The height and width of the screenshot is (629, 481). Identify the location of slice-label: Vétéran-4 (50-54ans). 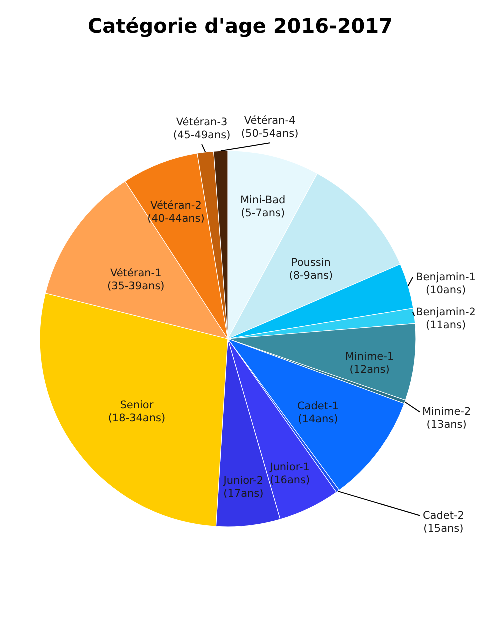
(270, 127).